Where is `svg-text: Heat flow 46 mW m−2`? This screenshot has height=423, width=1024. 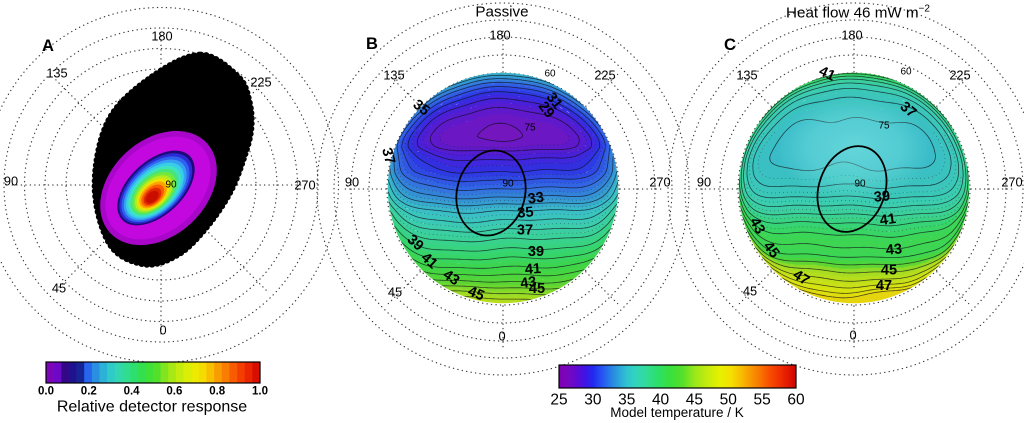 svg-text: Heat flow 46 mW m−2 is located at coordinates (858, 12).